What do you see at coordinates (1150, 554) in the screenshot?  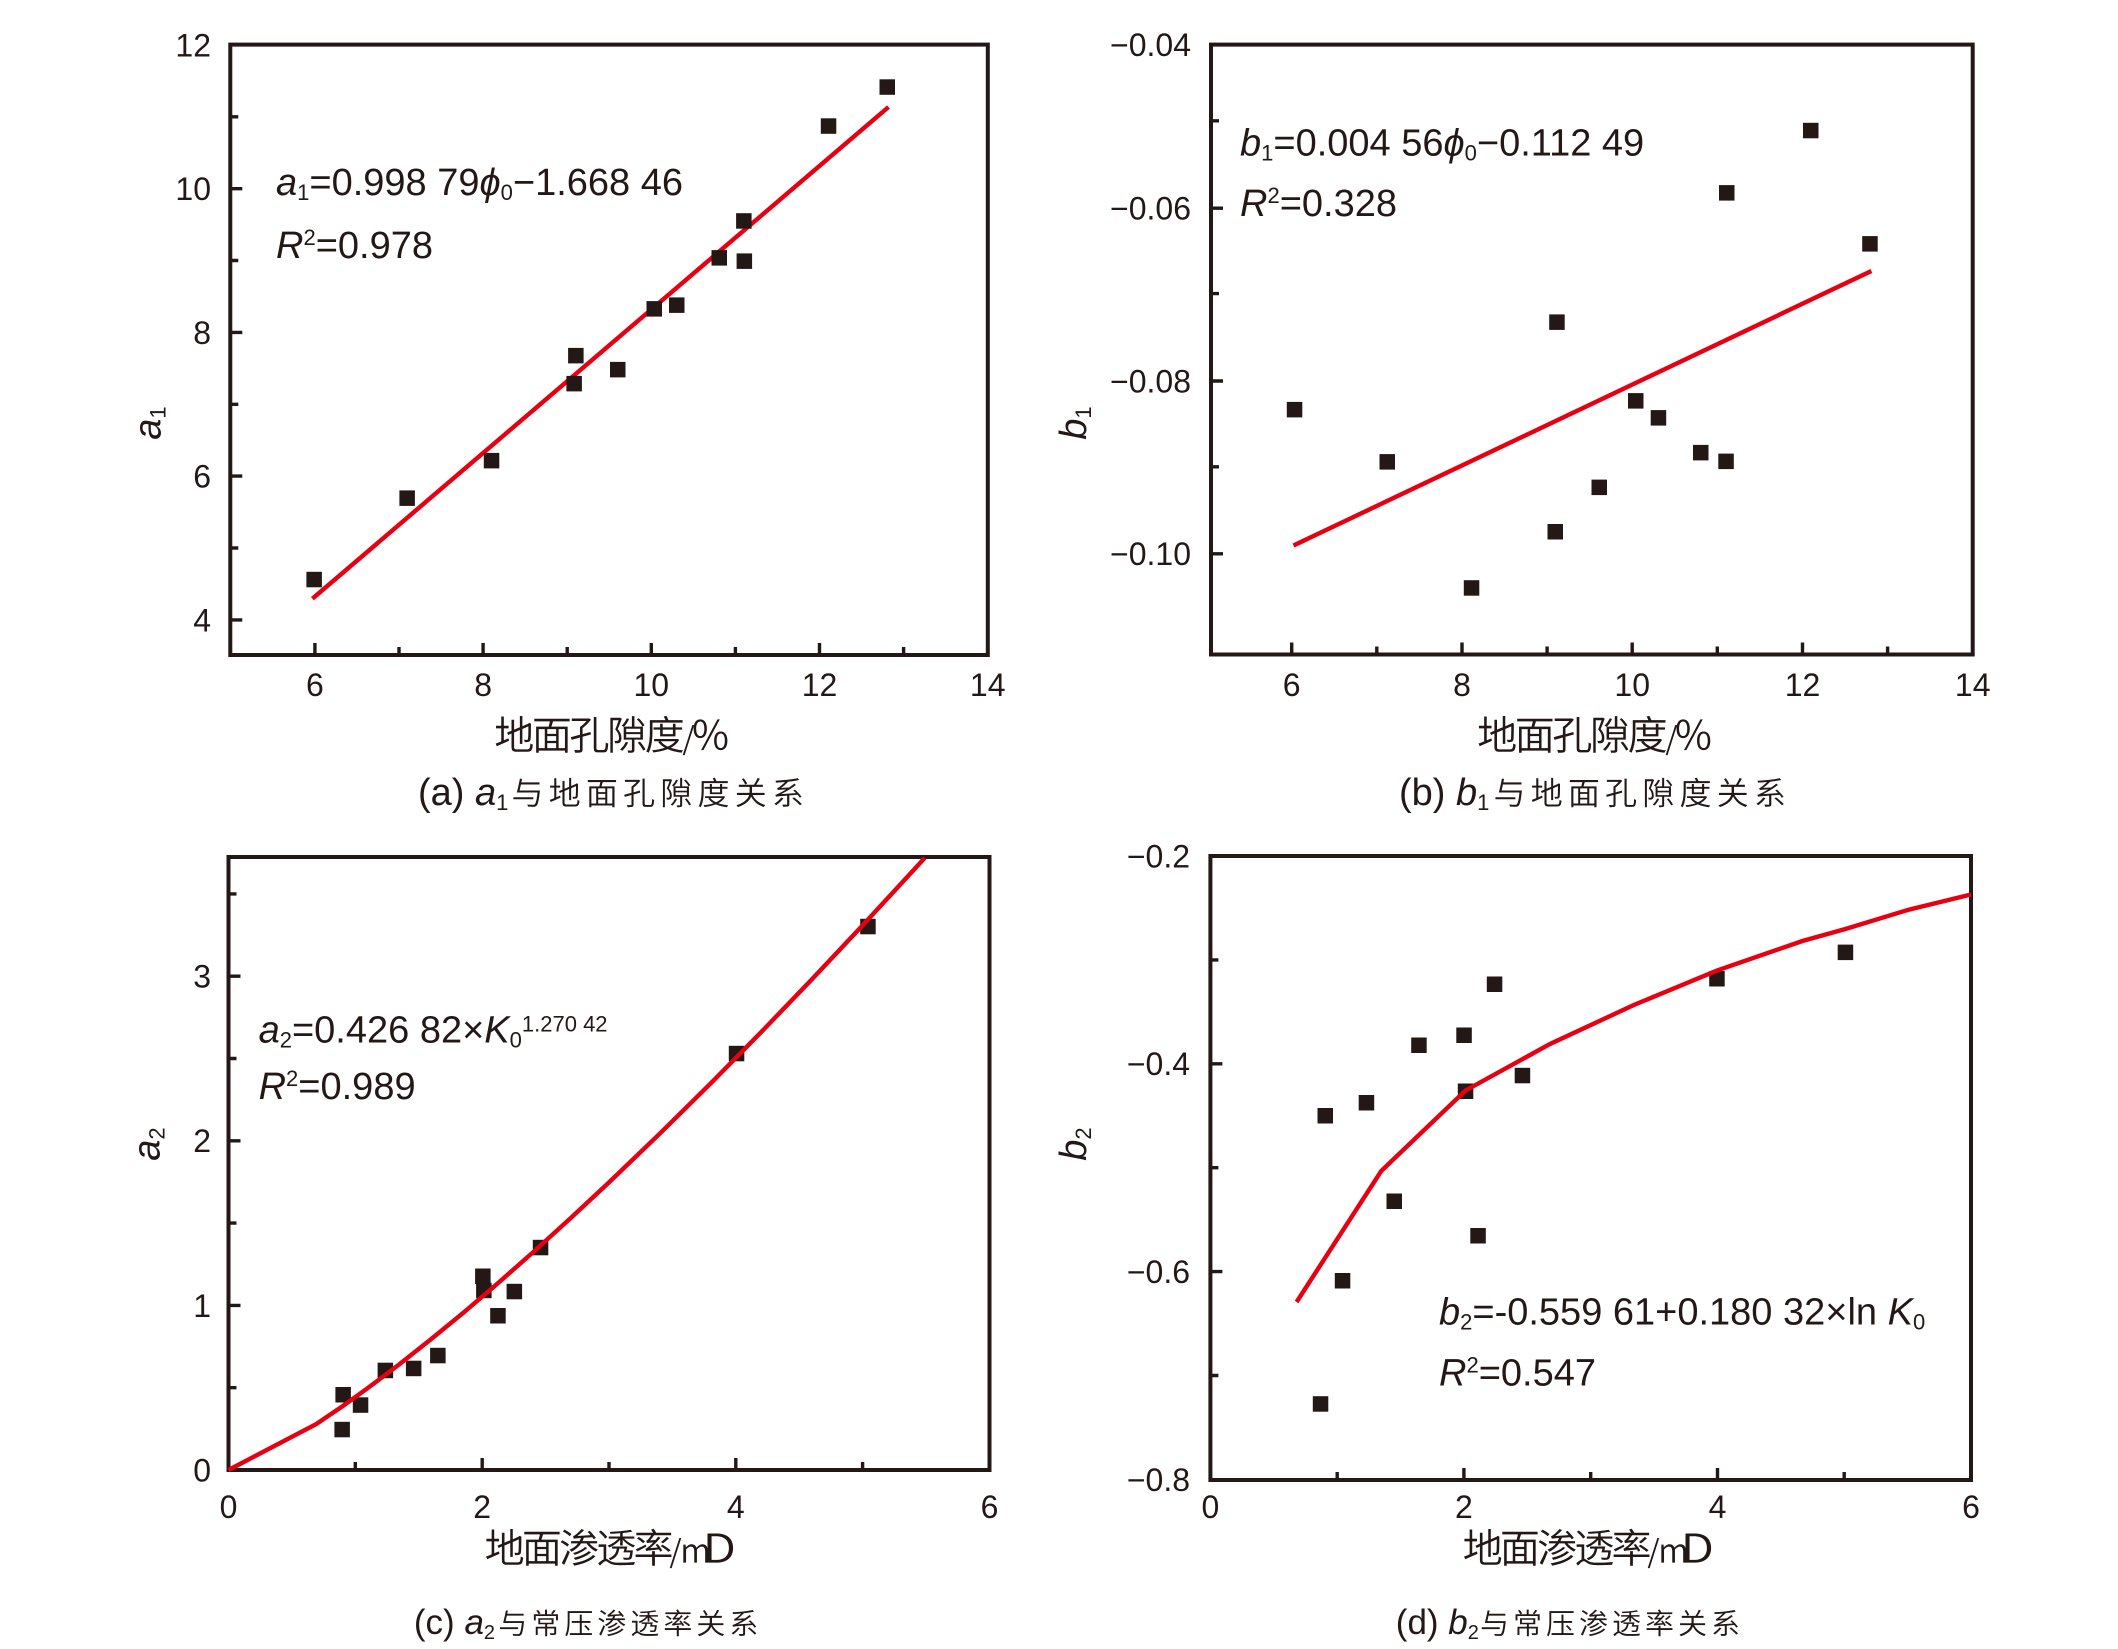 I see `svg-text: −0.10` at bounding box center [1150, 554].